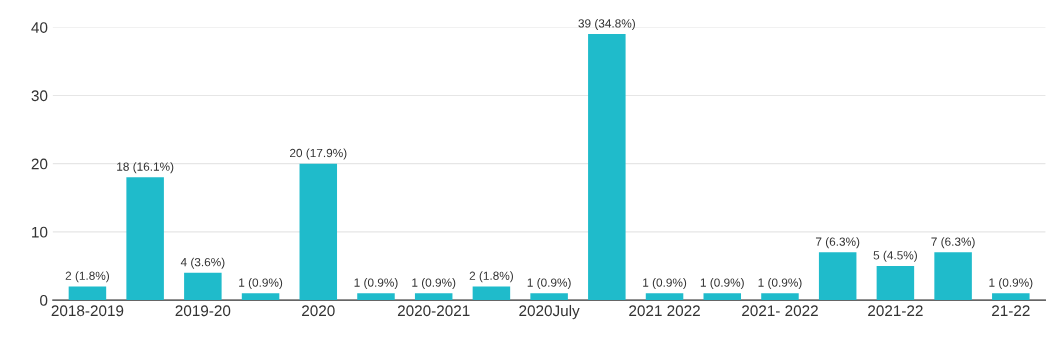 This screenshot has width=1056, height=341. What do you see at coordinates (202, 263) in the screenshot?
I see `data-label: 4 (3.6%)` at bounding box center [202, 263].